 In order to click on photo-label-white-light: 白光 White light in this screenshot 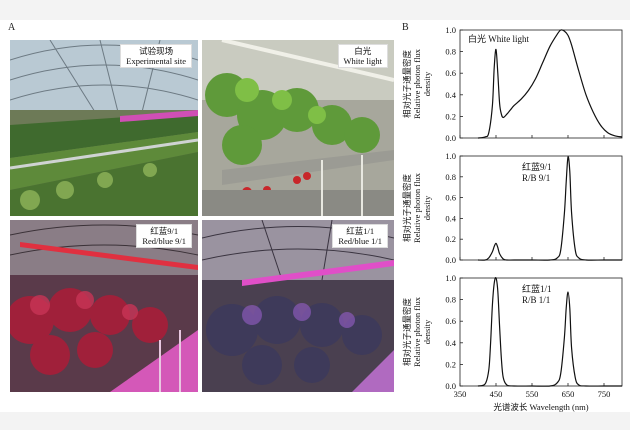, I will do `click(362, 56)`.